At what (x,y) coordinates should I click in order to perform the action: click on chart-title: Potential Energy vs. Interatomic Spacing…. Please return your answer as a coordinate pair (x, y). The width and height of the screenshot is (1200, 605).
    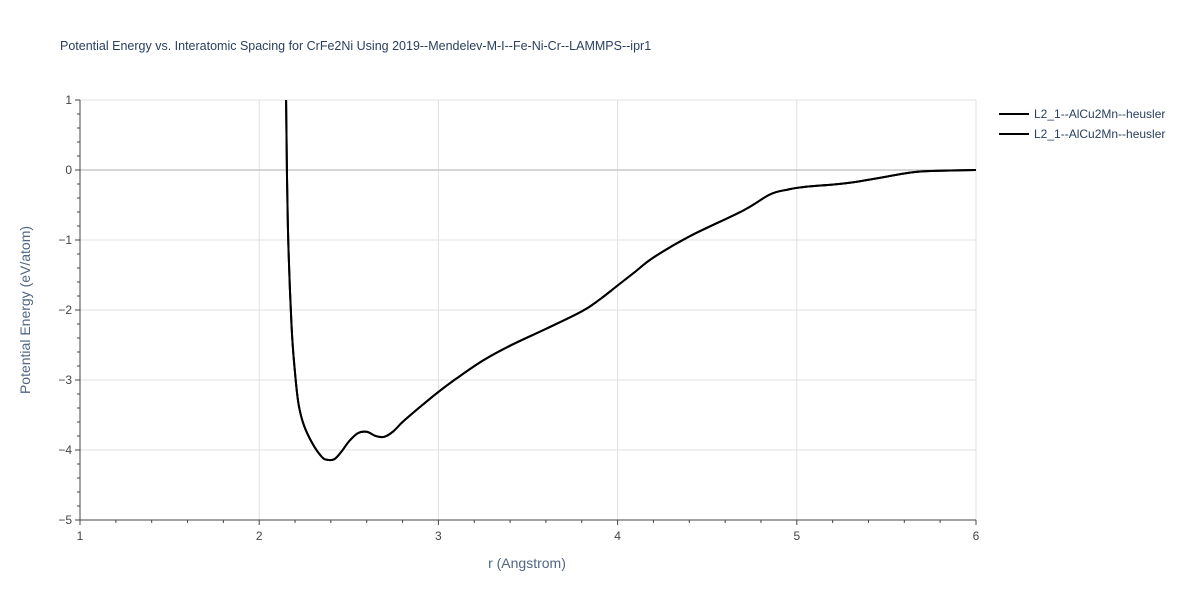
    Looking at the image, I should click on (355, 46).